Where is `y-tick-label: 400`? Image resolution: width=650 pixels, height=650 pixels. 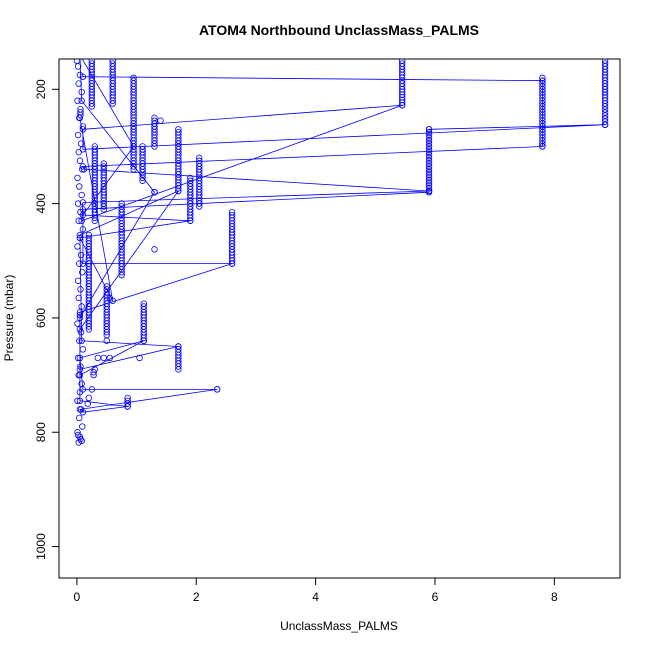 y-tick-label: 400 is located at coordinates (41, 203).